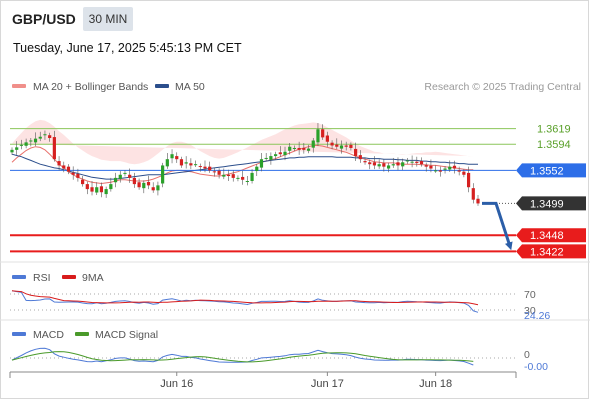 The image size is (590, 400). What do you see at coordinates (48, 335) in the screenshot?
I see `macd-legend-label: MACD` at bounding box center [48, 335].